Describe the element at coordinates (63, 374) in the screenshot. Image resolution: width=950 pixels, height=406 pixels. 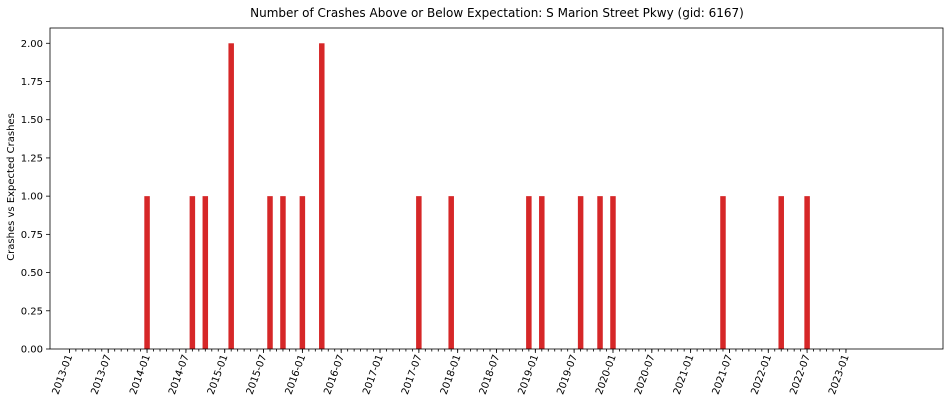
I see `x-tick-label: 2013-01` at that location.